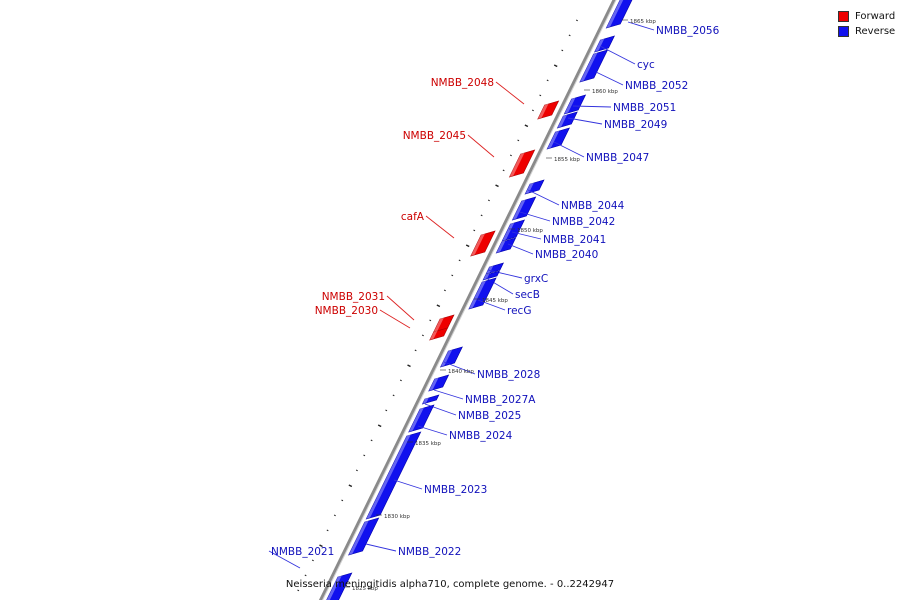  What do you see at coordinates (843, 16) in the screenshot?
I see `forward-swatch` at bounding box center [843, 16].